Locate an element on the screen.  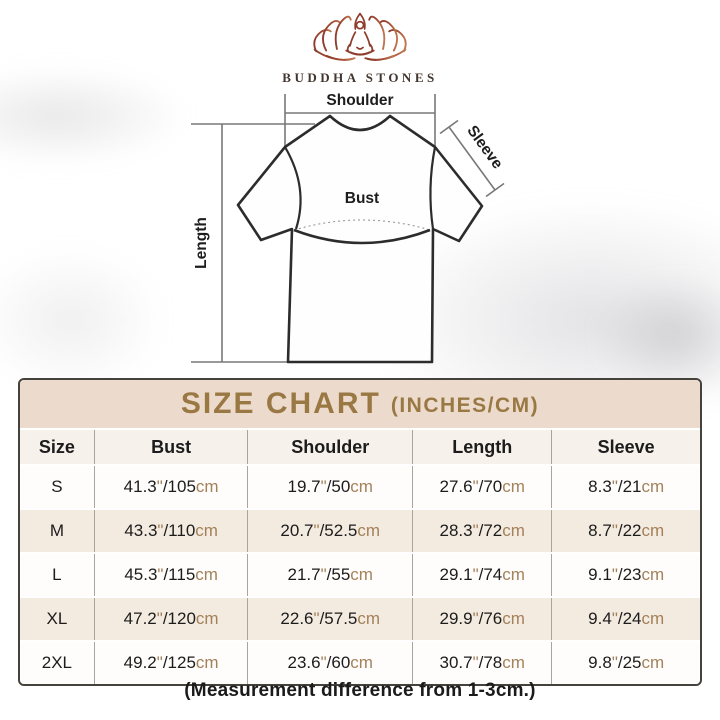
value-text: /25 is located at coordinates (629, 662).